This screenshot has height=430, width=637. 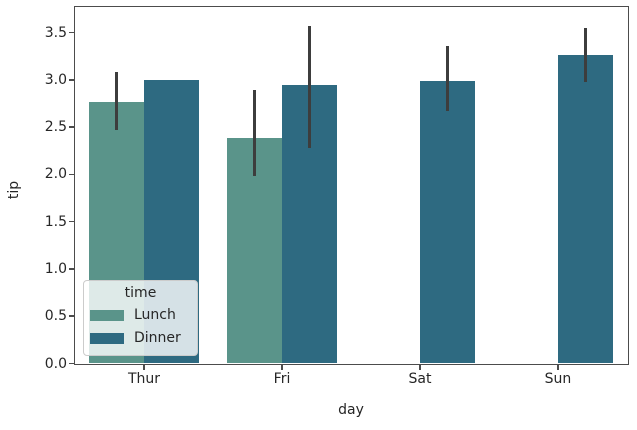 What do you see at coordinates (55, 221) in the screenshot?
I see `y-tick-label: 1.5` at bounding box center [55, 221].